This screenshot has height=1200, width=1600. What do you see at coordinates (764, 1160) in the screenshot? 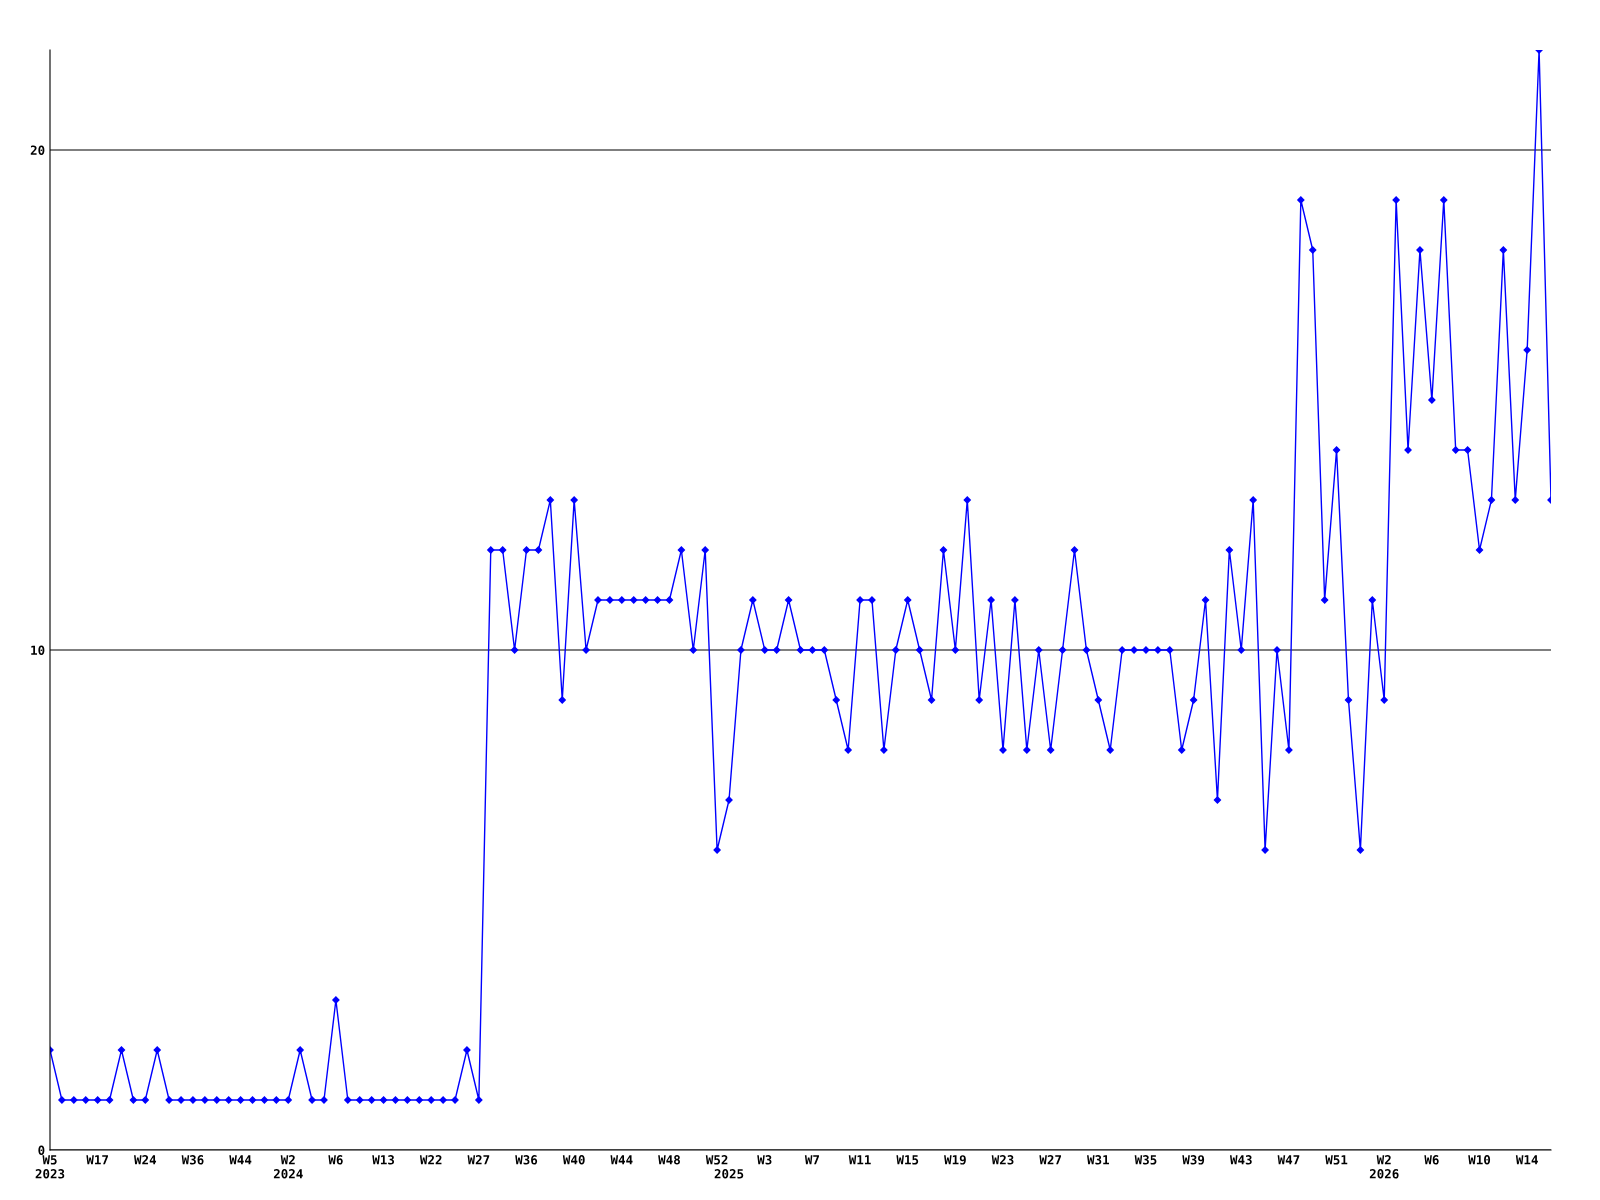
I see `x-tick-label: W3` at bounding box center [764, 1160].